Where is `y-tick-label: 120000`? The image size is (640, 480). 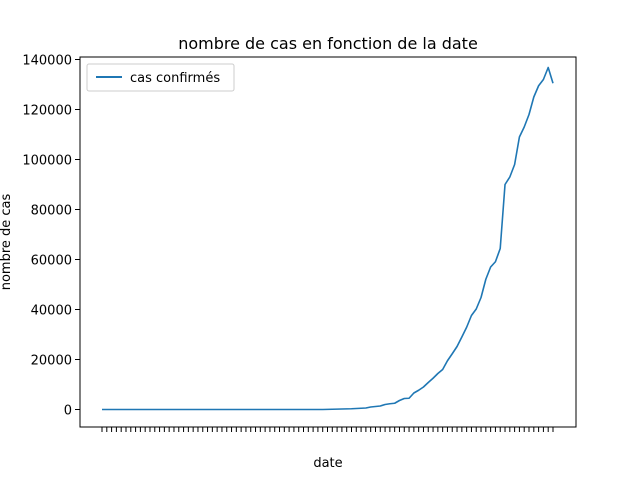 y-tick-label: 120000 is located at coordinates (47, 111).